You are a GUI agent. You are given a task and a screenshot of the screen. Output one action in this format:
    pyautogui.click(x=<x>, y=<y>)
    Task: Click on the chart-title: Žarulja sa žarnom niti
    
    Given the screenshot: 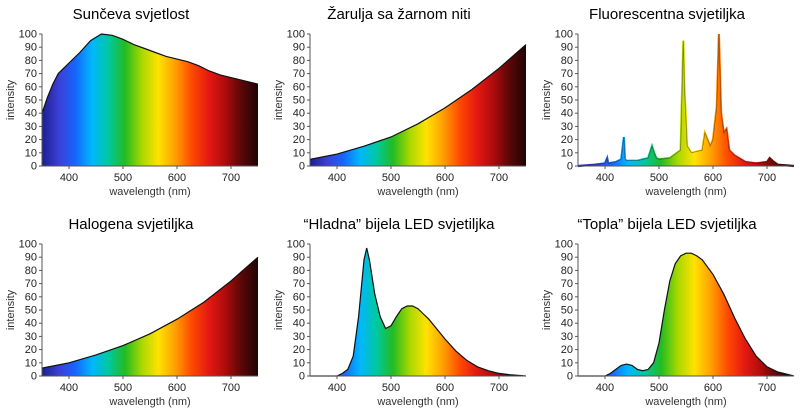 What is the action you would take?
    pyautogui.click(x=399, y=14)
    